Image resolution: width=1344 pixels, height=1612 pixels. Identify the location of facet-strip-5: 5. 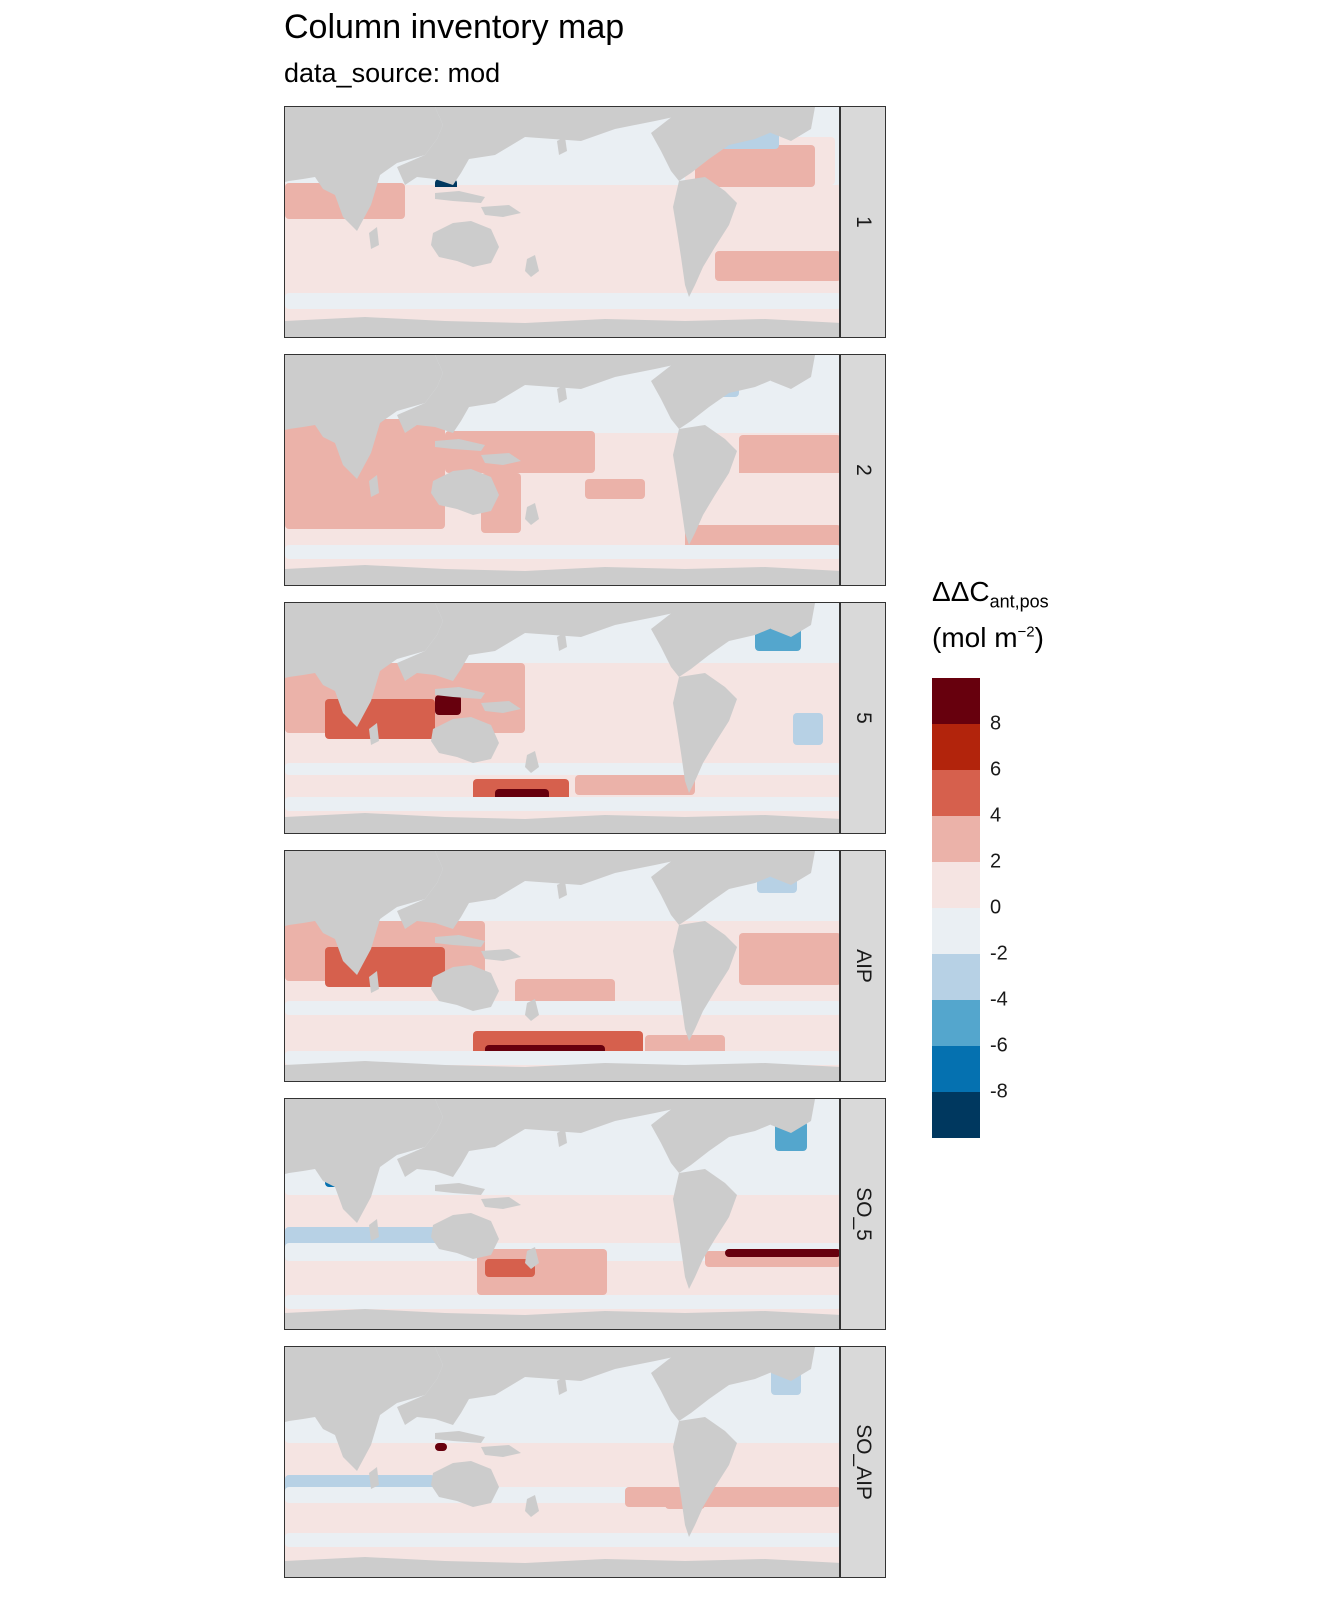
(863, 718).